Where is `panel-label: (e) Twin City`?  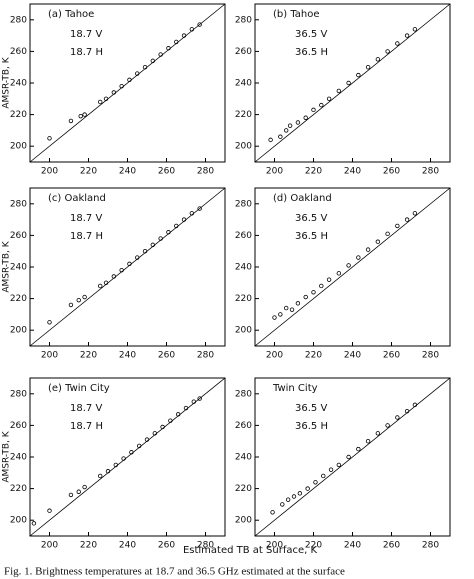 panel-label: (e) Twin City is located at coordinates (79, 388).